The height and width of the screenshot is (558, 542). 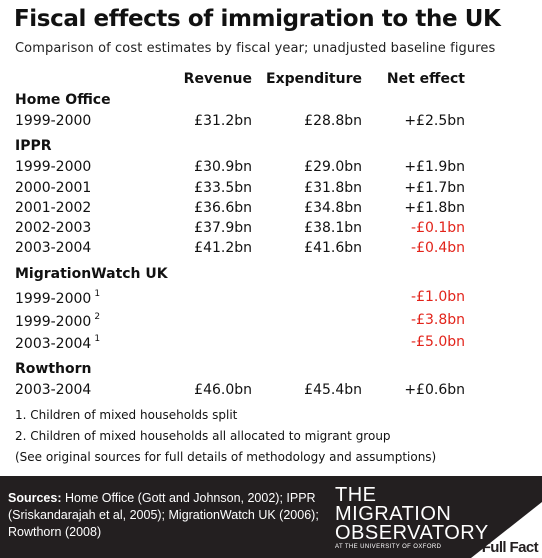 What do you see at coordinates (438, 342) in the screenshot?
I see `row-net-effect: -£5.0bn` at bounding box center [438, 342].